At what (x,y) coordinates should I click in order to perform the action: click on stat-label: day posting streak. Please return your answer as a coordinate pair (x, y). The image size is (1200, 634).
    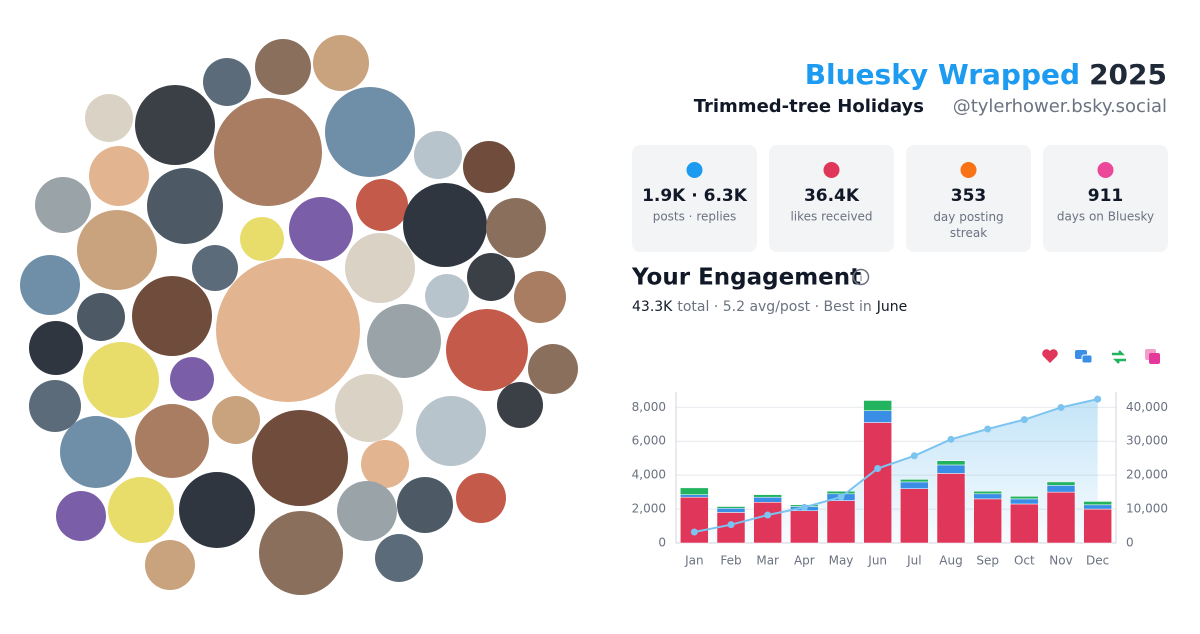
    Looking at the image, I should click on (968, 225).